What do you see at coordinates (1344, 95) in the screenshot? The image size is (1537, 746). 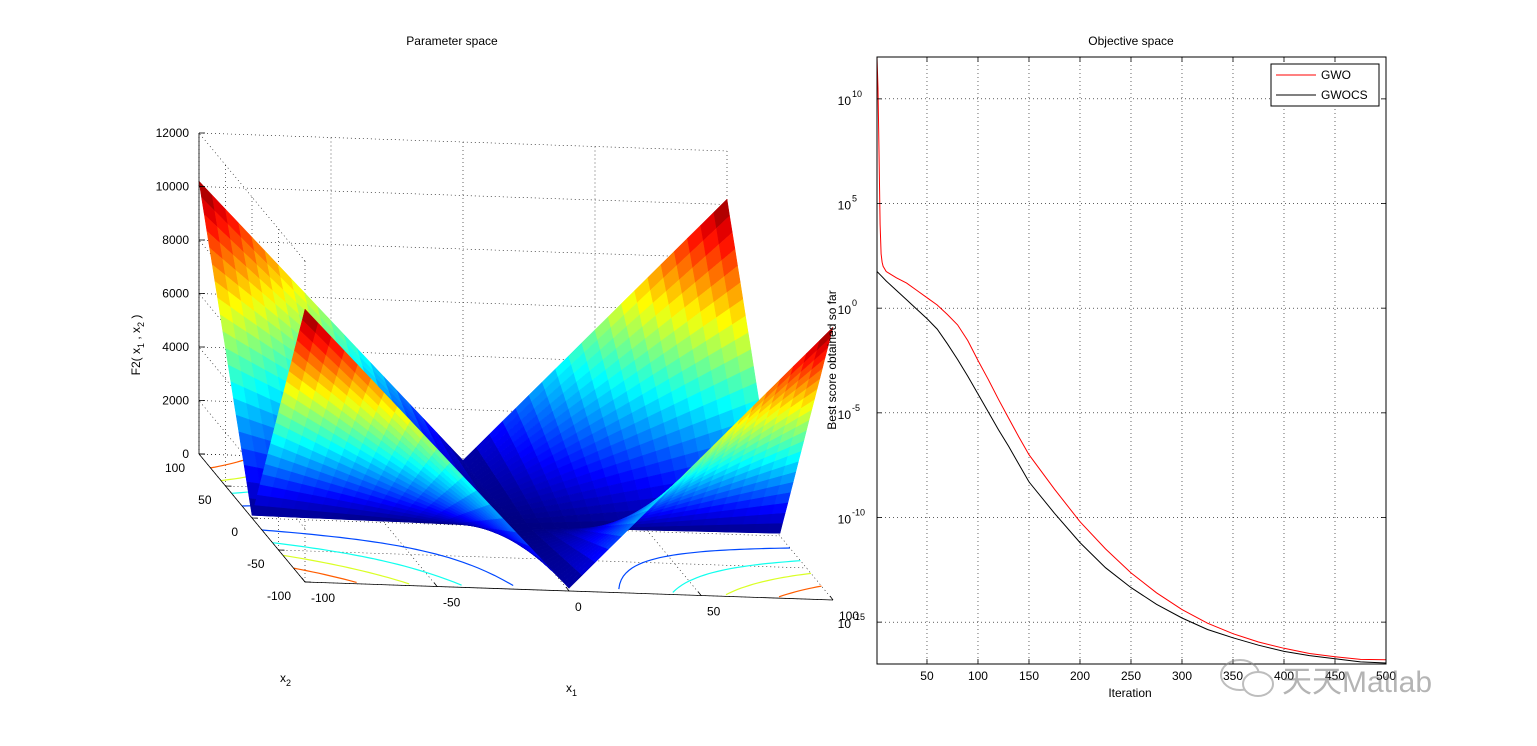 I see `legend-label-gwocs: GWOCS` at bounding box center [1344, 95].